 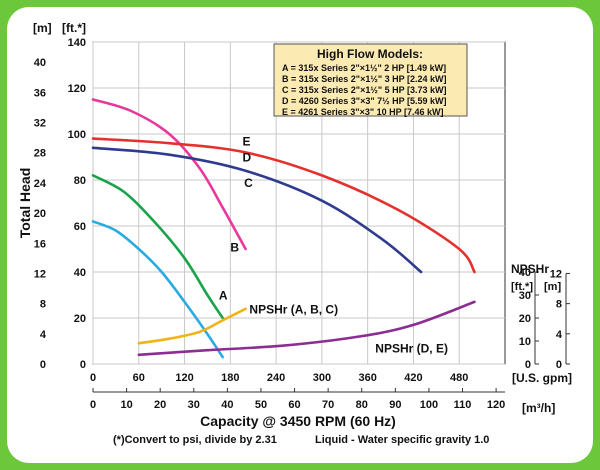 What do you see at coordinates (227, 405) in the screenshot?
I see `x2-tick-label: 40` at bounding box center [227, 405].